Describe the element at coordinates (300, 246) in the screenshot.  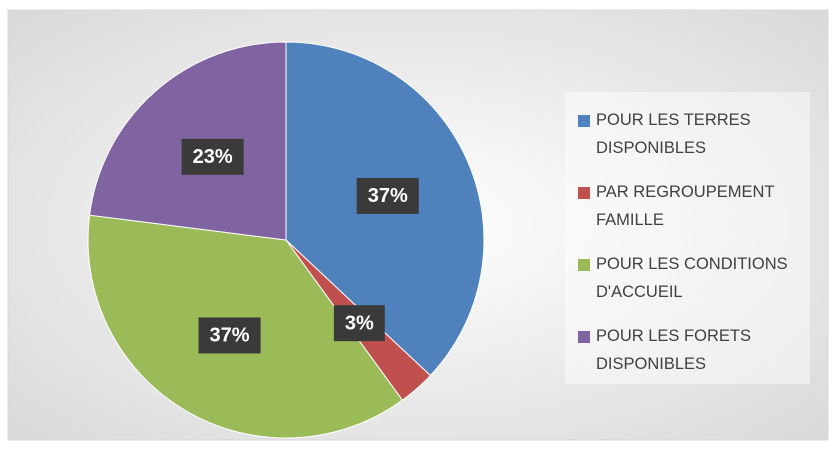
I see `data-labels: 37% 3% 37% 23%` at that location.